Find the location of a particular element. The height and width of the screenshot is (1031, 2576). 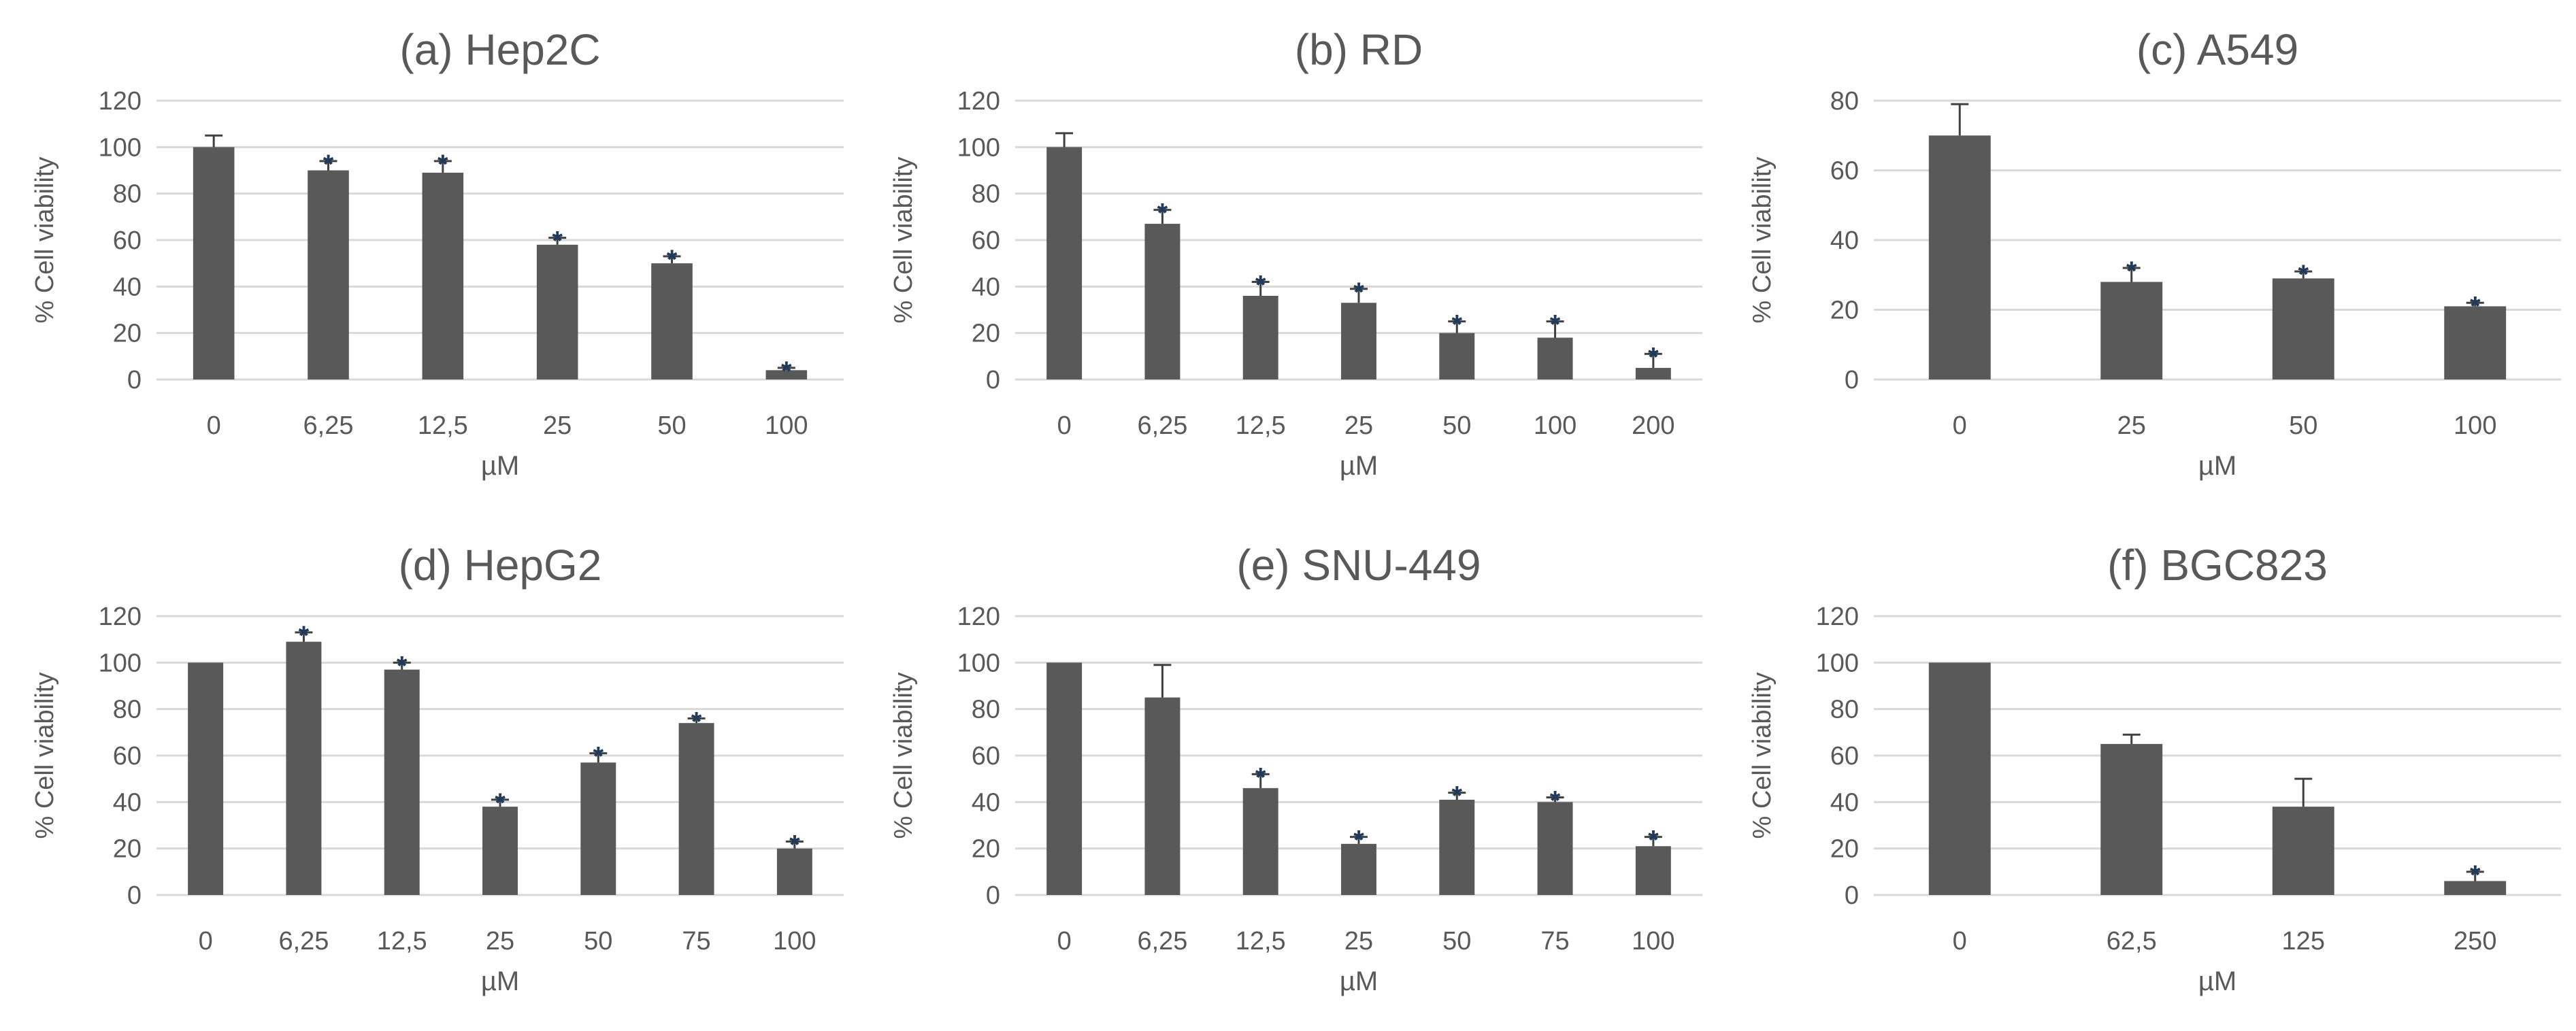

chart-title: (b) RD is located at coordinates (1359, 49).